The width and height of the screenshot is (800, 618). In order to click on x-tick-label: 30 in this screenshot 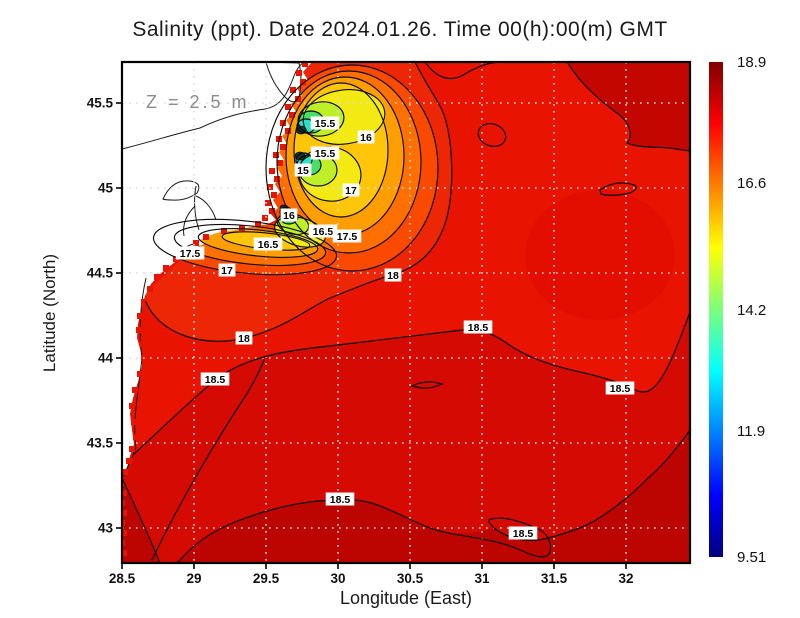, I will do `click(337, 578)`.